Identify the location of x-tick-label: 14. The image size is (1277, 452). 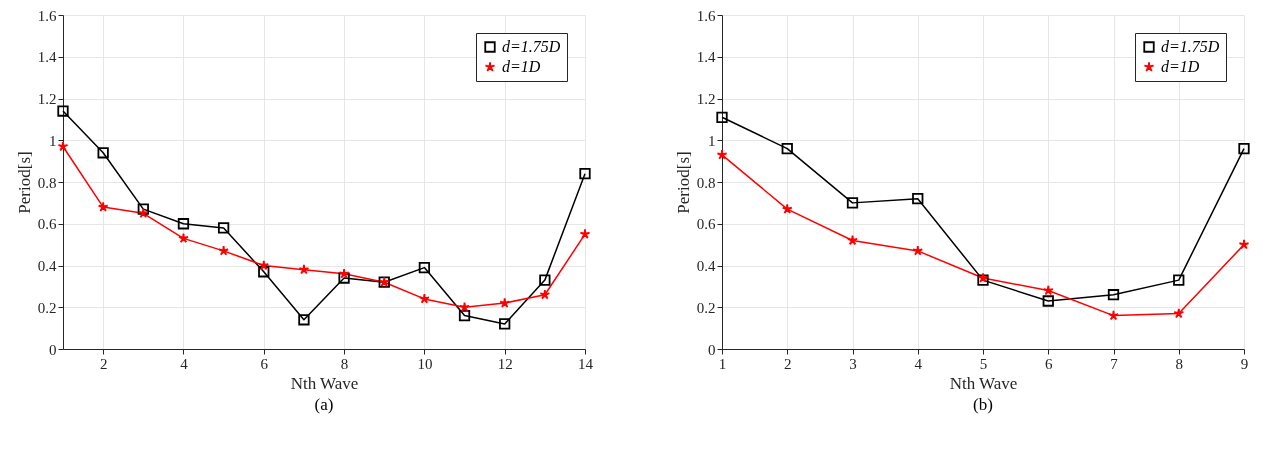
(586, 363).